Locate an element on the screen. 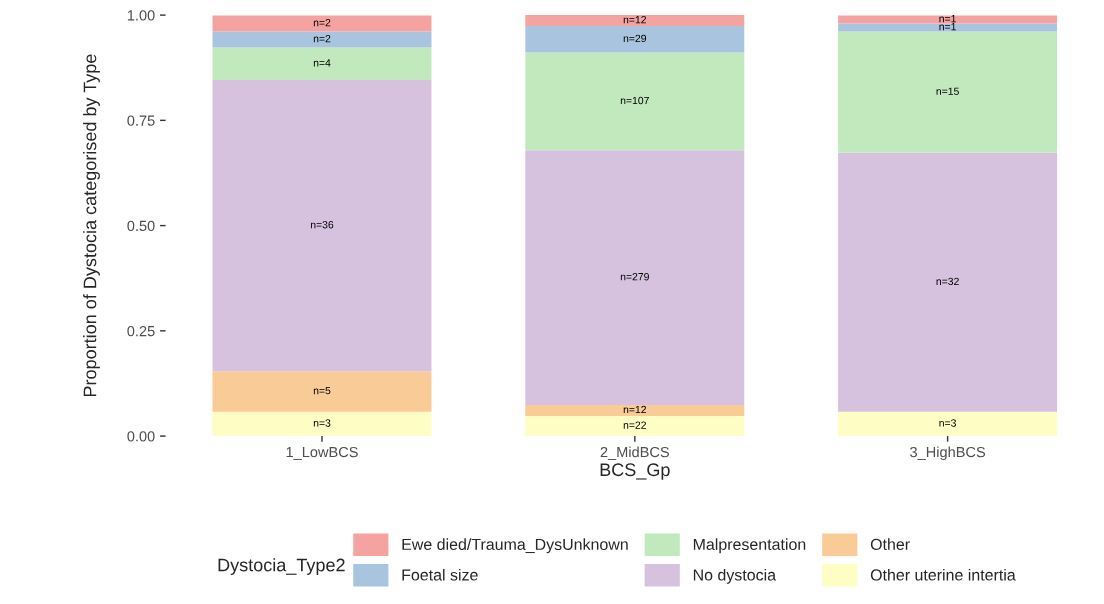 The image size is (1104, 604). y-axis-title: Proportion of Dystocia categorised by Type is located at coordinates (91, 225).